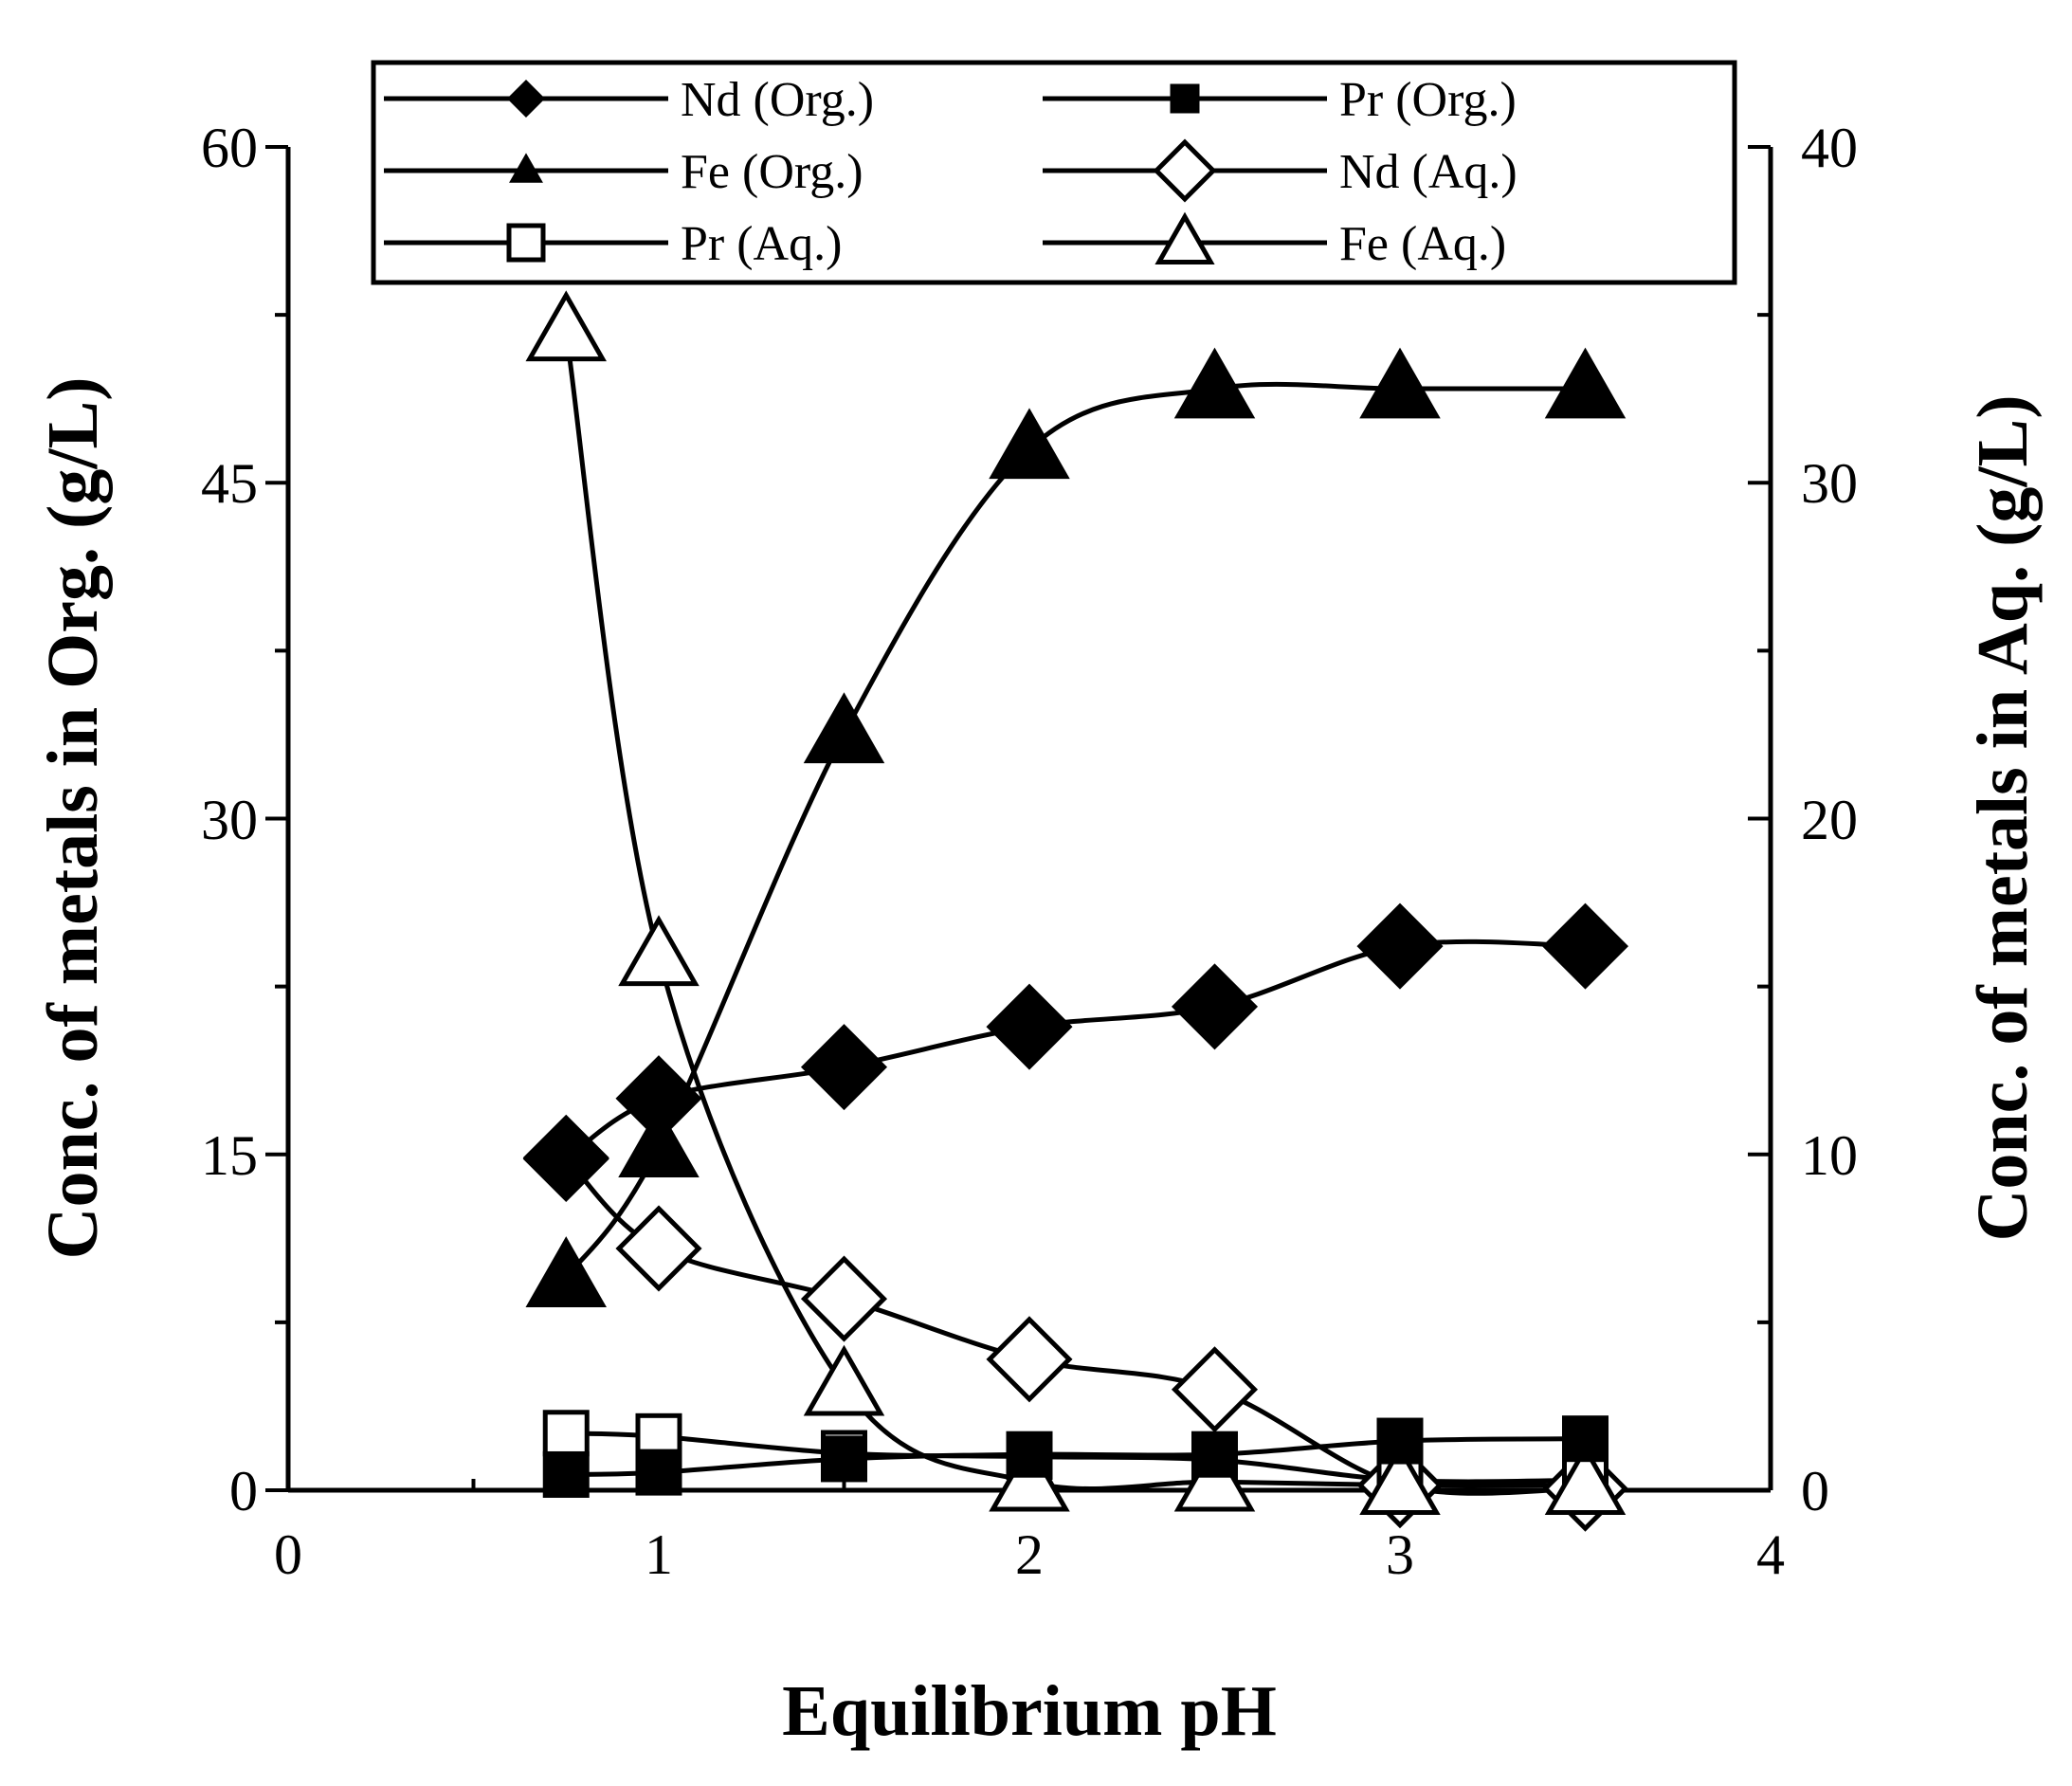 Image resolution: width=2072 pixels, height=1786 pixels. I want to click on right-y-tick-label: 40, so click(1830, 148).